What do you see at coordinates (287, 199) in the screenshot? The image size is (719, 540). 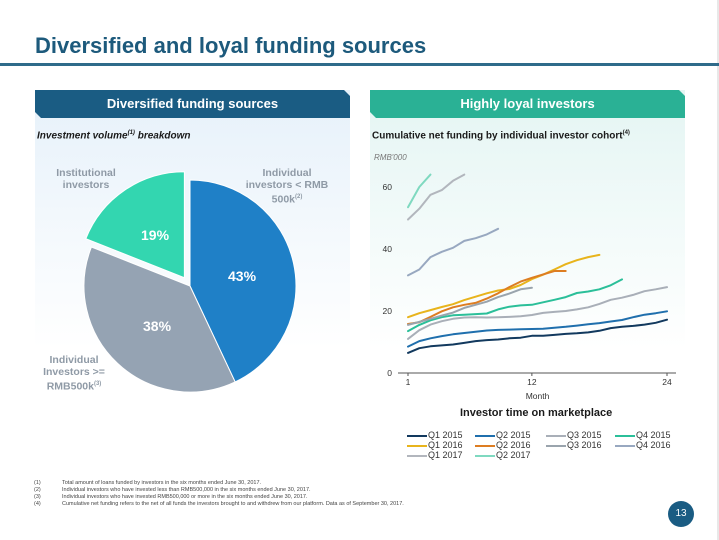 I see `pie-label-line: 500k(2)` at bounding box center [287, 199].